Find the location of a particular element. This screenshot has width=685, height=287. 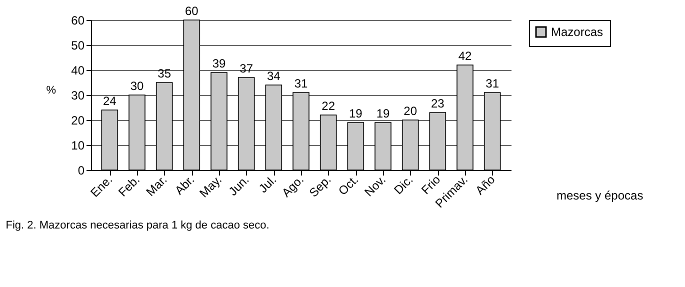

data-label: 20 is located at coordinates (411, 111).